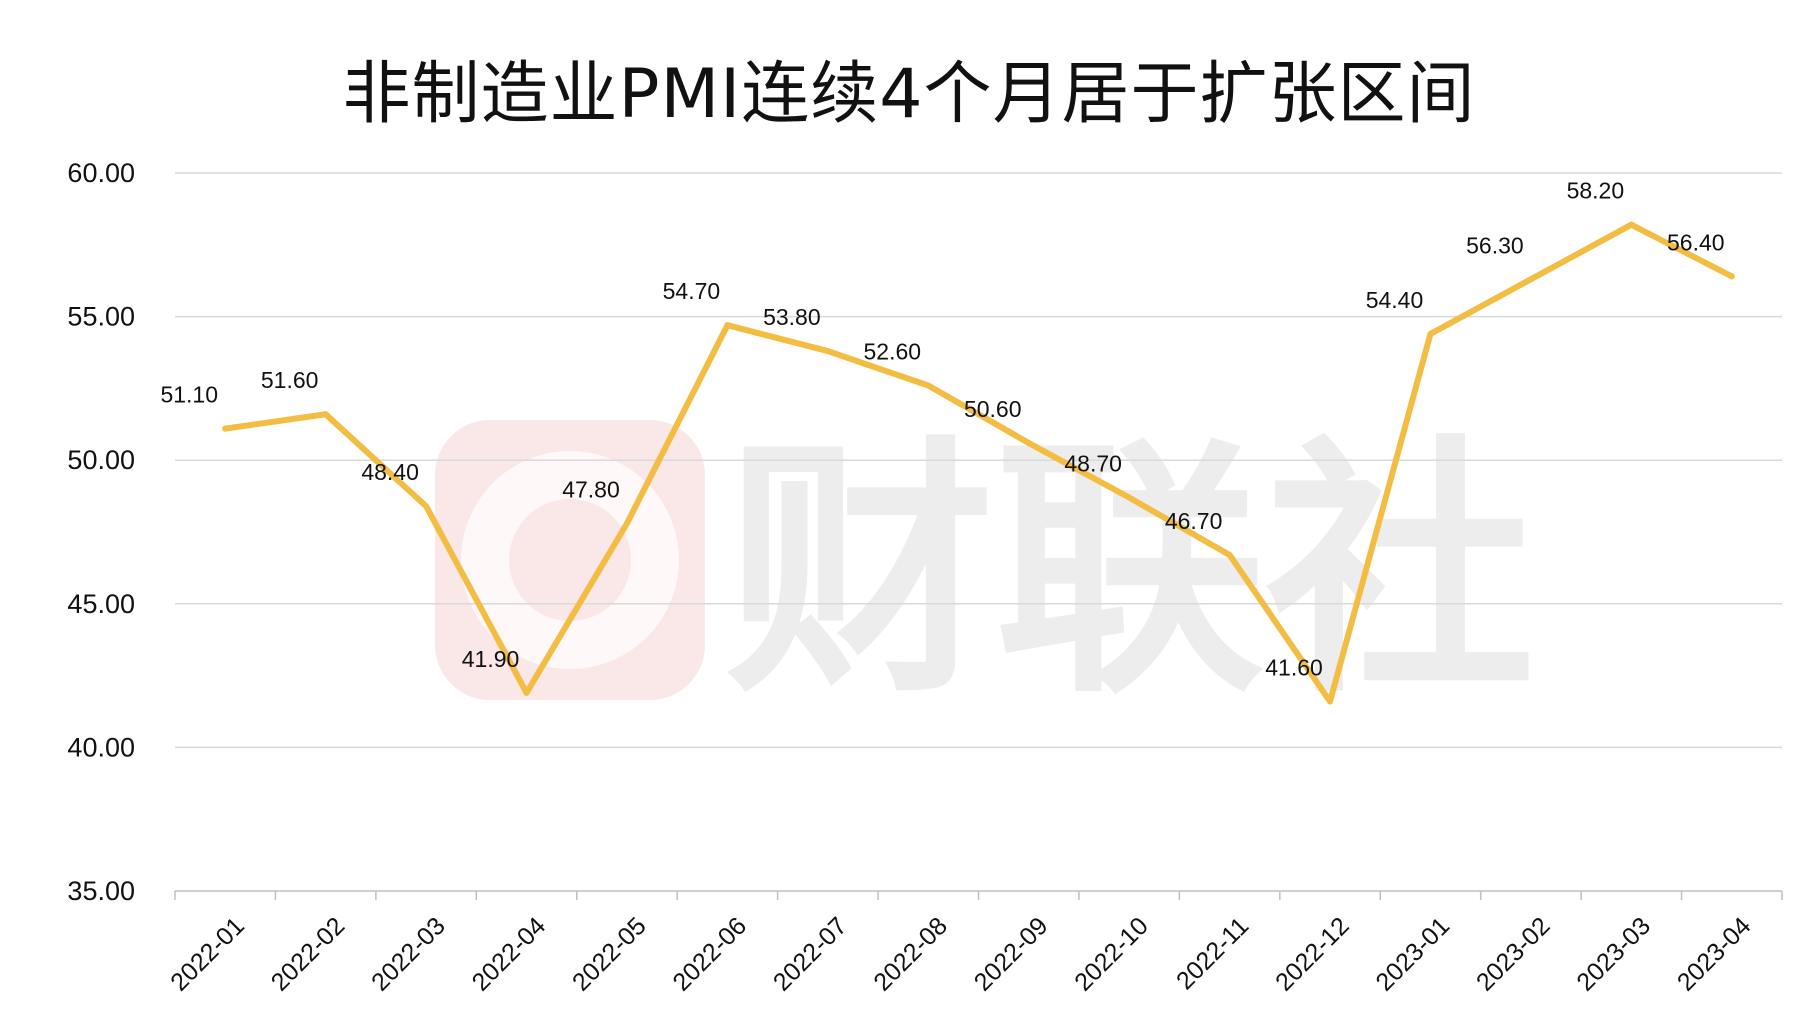  I want to click on data-label: 48.40, so click(390, 472).